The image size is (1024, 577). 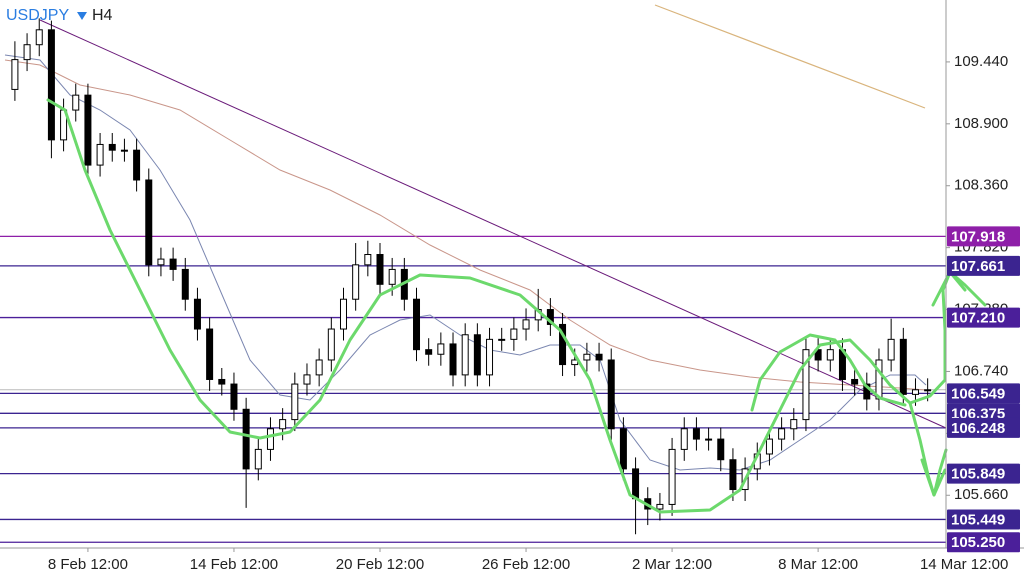 I want to click on level-label: 107.661, so click(x=978, y=266).